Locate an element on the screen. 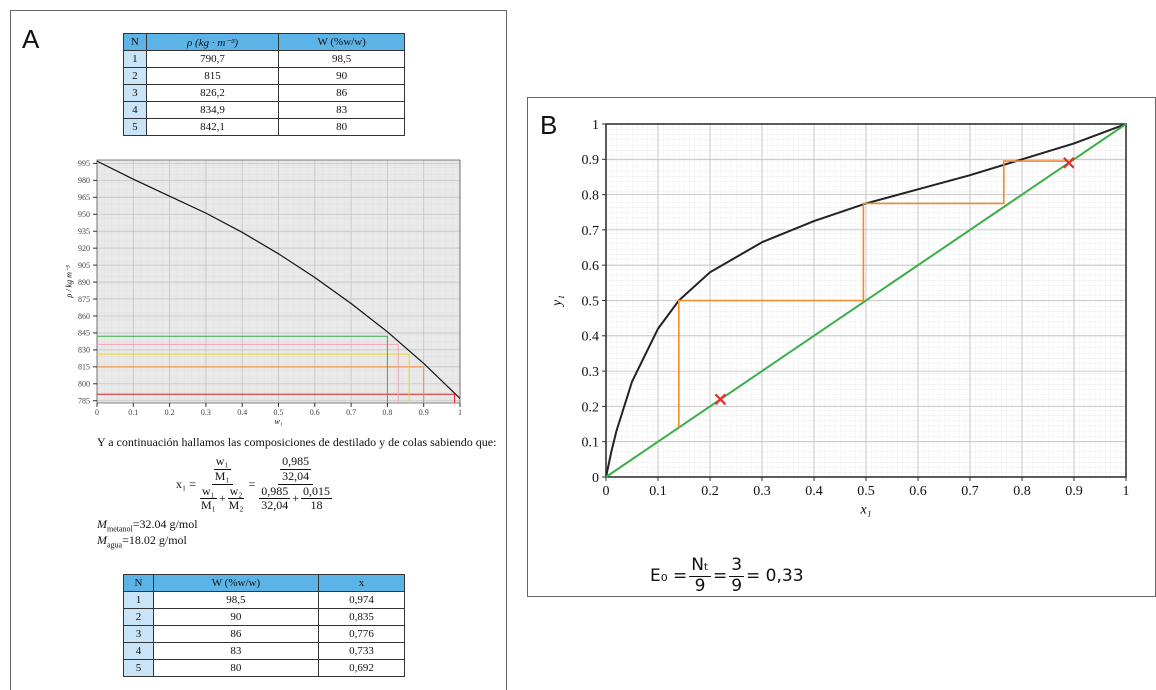  series-line is located at coordinates (278, 279).